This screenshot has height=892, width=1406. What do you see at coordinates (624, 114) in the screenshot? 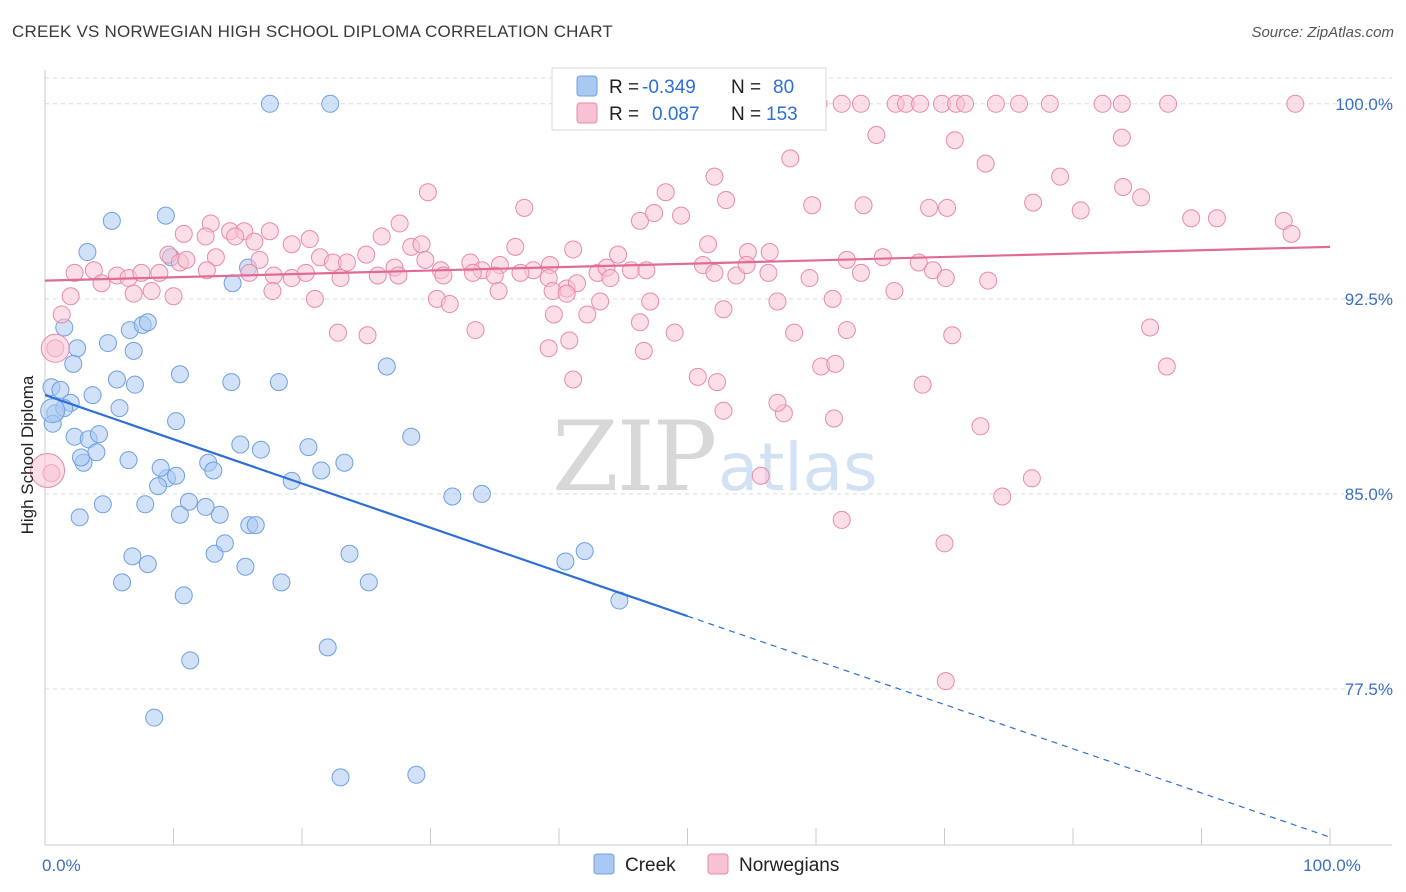
I see `legend-r-label-norwegians: R =` at bounding box center [624, 114].